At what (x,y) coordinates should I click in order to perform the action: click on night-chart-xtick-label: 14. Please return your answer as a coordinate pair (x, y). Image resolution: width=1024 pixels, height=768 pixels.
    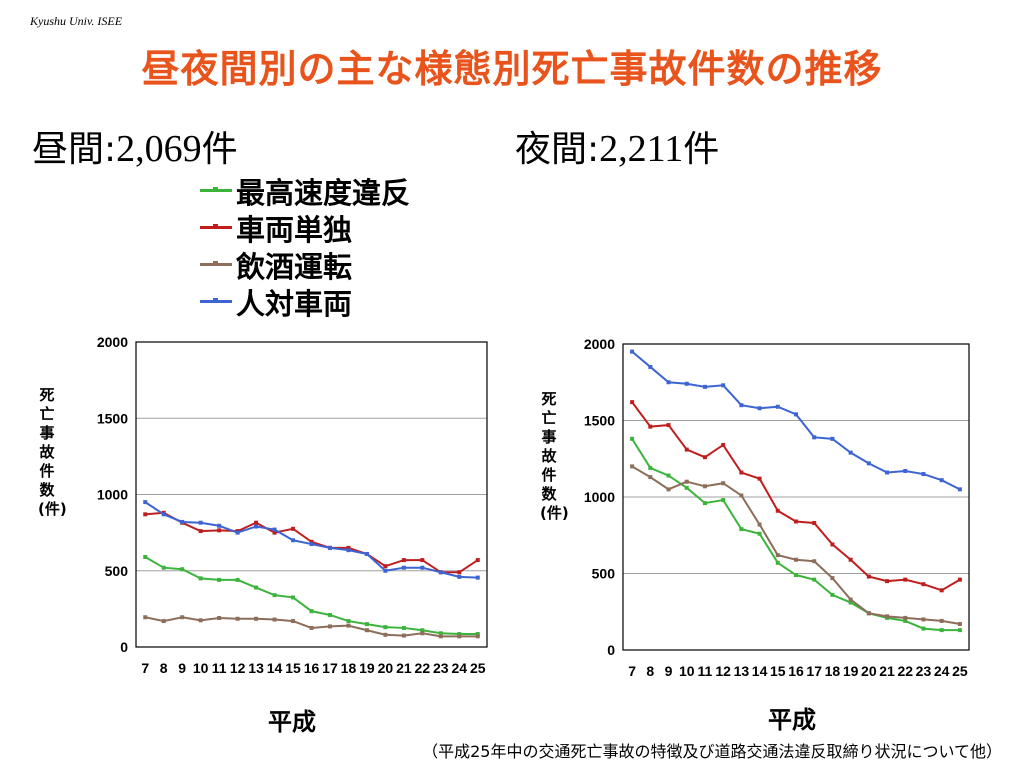
    Looking at the image, I should click on (760, 671).